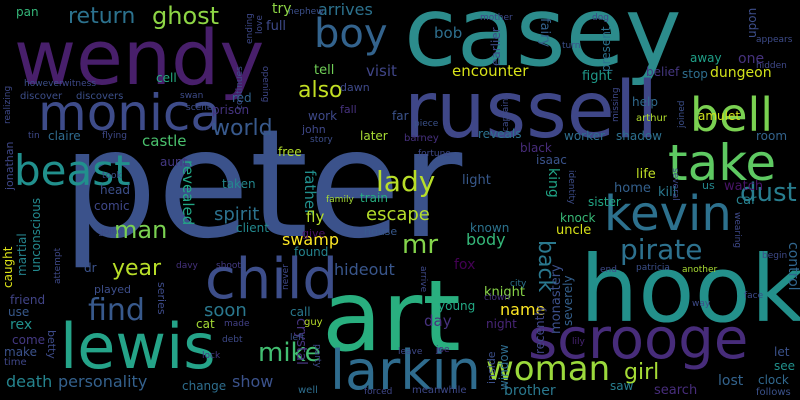 The width and height of the screenshot is (800, 400). What do you see at coordinates (491, 367) in the screenshot?
I see `word: inside` at bounding box center [491, 367].